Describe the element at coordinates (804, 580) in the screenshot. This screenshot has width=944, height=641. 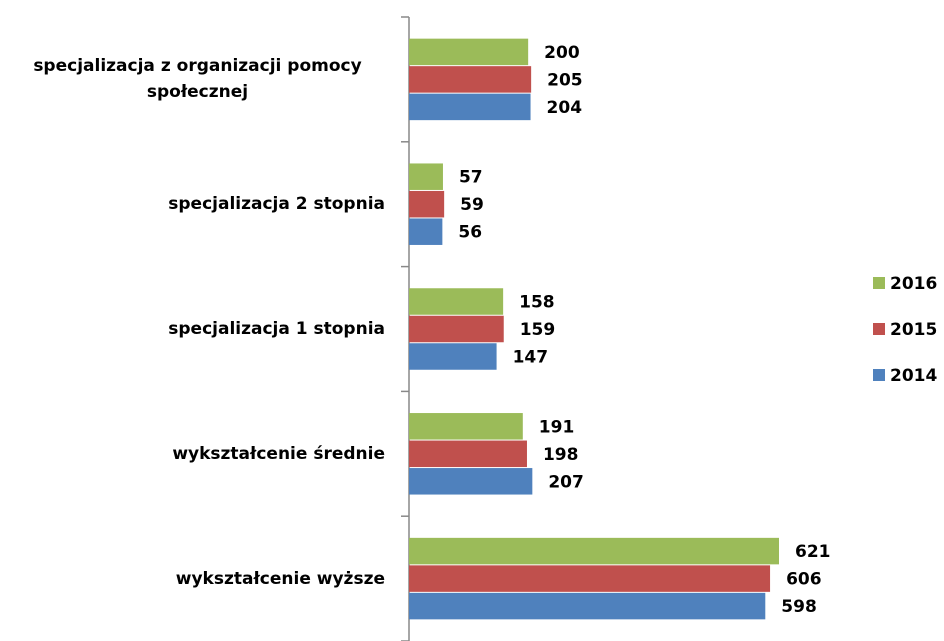
I see `value-label: 606` at that location.